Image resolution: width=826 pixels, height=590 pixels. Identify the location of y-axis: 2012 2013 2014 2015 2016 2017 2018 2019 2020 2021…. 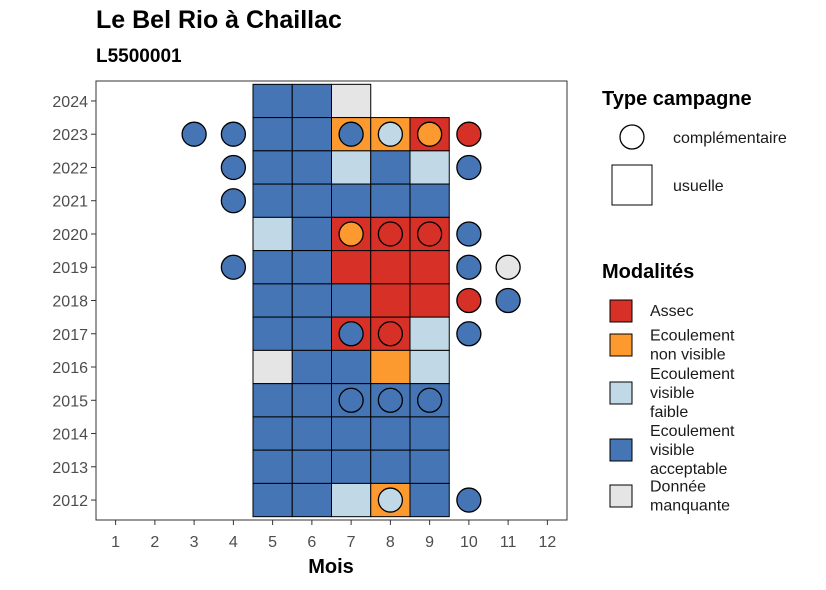
(74, 302).